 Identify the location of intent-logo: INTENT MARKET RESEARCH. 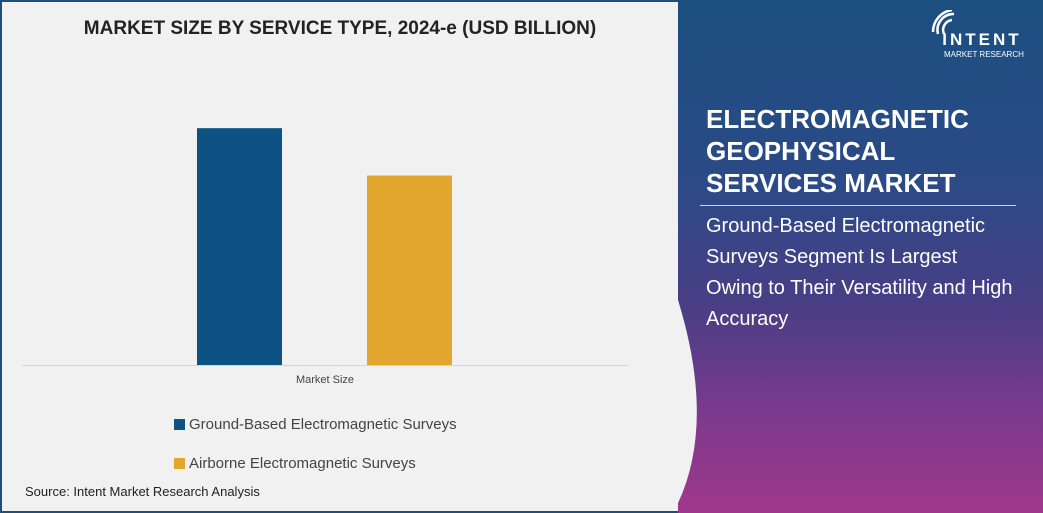
(977, 34).